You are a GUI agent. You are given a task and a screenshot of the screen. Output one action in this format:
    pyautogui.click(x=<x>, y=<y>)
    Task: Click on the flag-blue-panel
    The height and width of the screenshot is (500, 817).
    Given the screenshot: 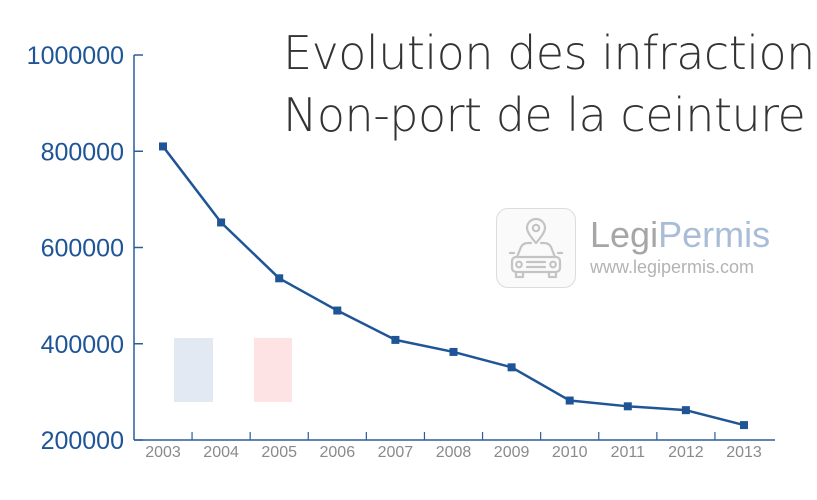 What is the action you would take?
    pyautogui.click(x=193, y=370)
    